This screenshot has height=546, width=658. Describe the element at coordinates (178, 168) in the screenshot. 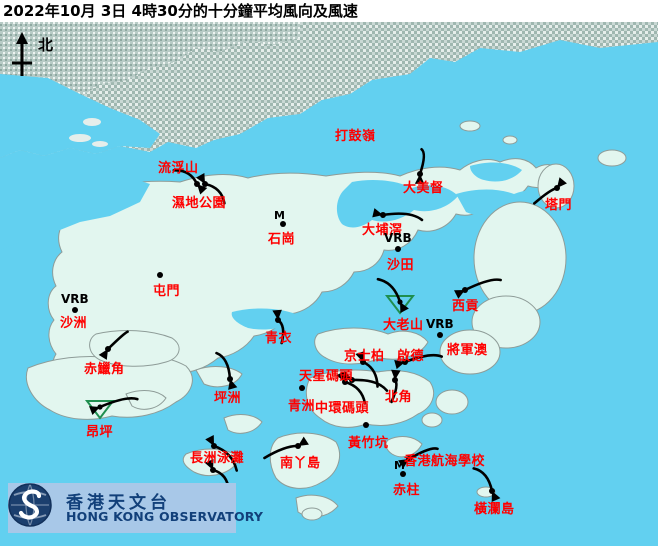

I see `station-label: 流浮山` at that location.